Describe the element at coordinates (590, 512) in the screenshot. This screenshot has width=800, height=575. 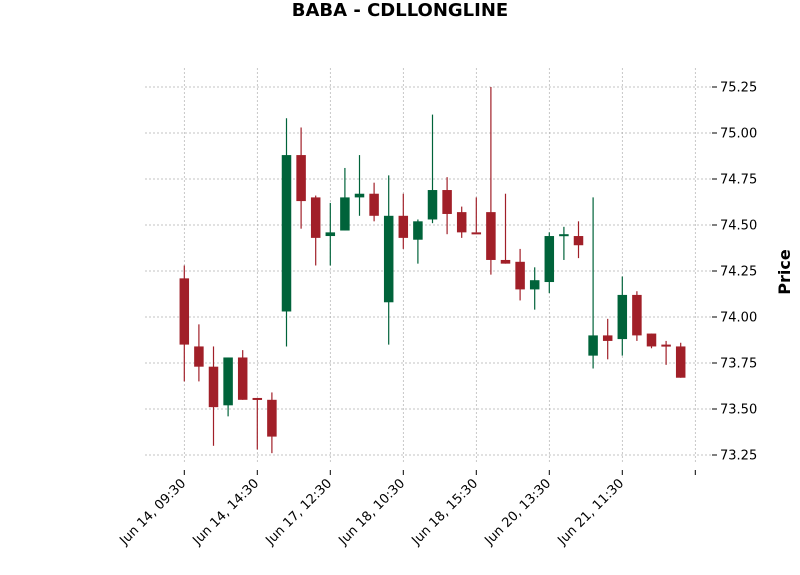
I see `x-tick-label: Jun 21, 11:30` at that location.